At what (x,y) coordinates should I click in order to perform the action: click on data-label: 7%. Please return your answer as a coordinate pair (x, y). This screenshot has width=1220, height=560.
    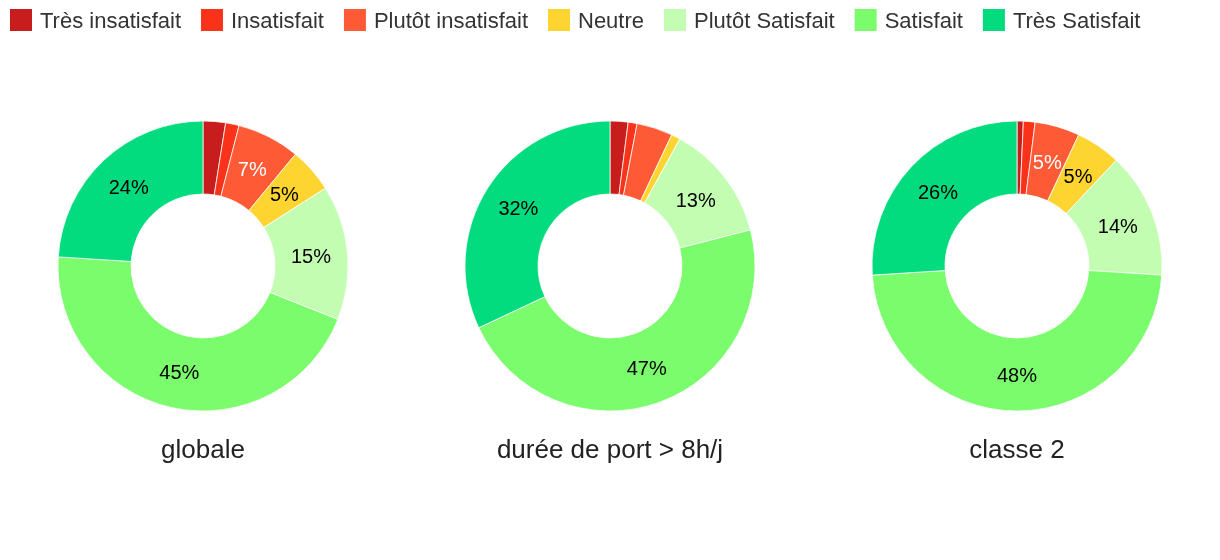
    Looking at the image, I should click on (252, 169).